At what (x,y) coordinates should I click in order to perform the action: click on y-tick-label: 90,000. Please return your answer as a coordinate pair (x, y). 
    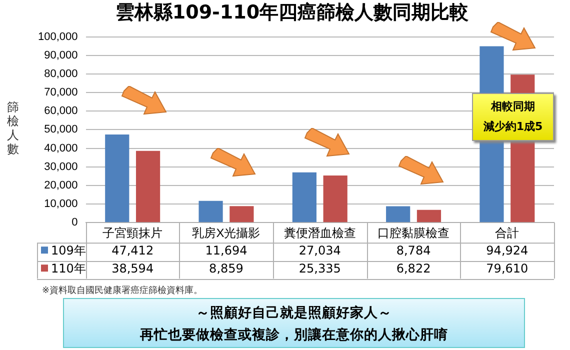
    Looking at the image, I should click on (61, 55).